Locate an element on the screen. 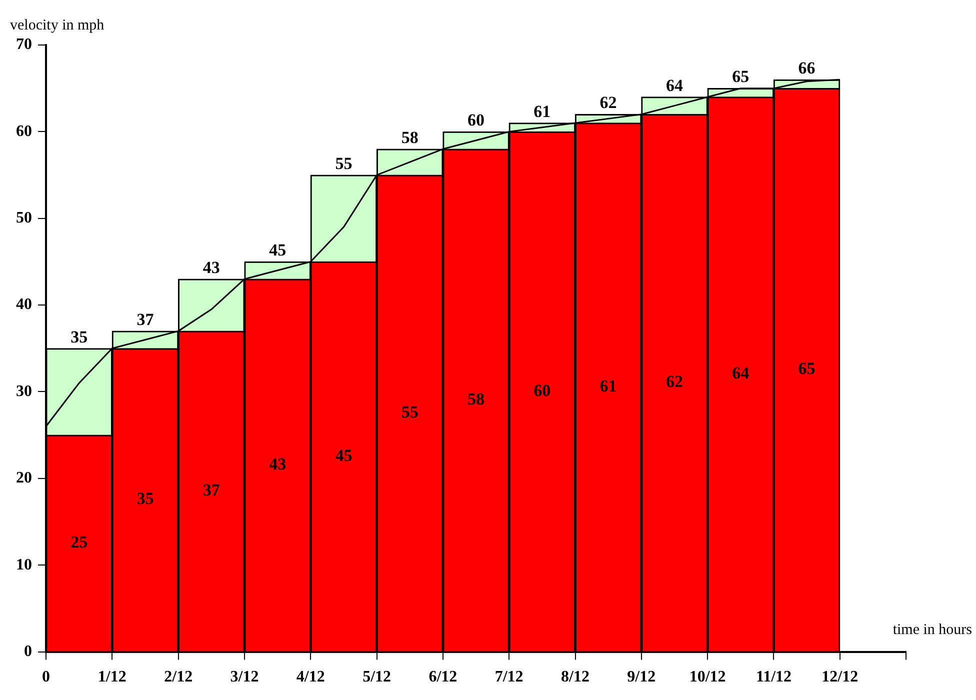  data-label: 62 is located at coordinates (675, 382).